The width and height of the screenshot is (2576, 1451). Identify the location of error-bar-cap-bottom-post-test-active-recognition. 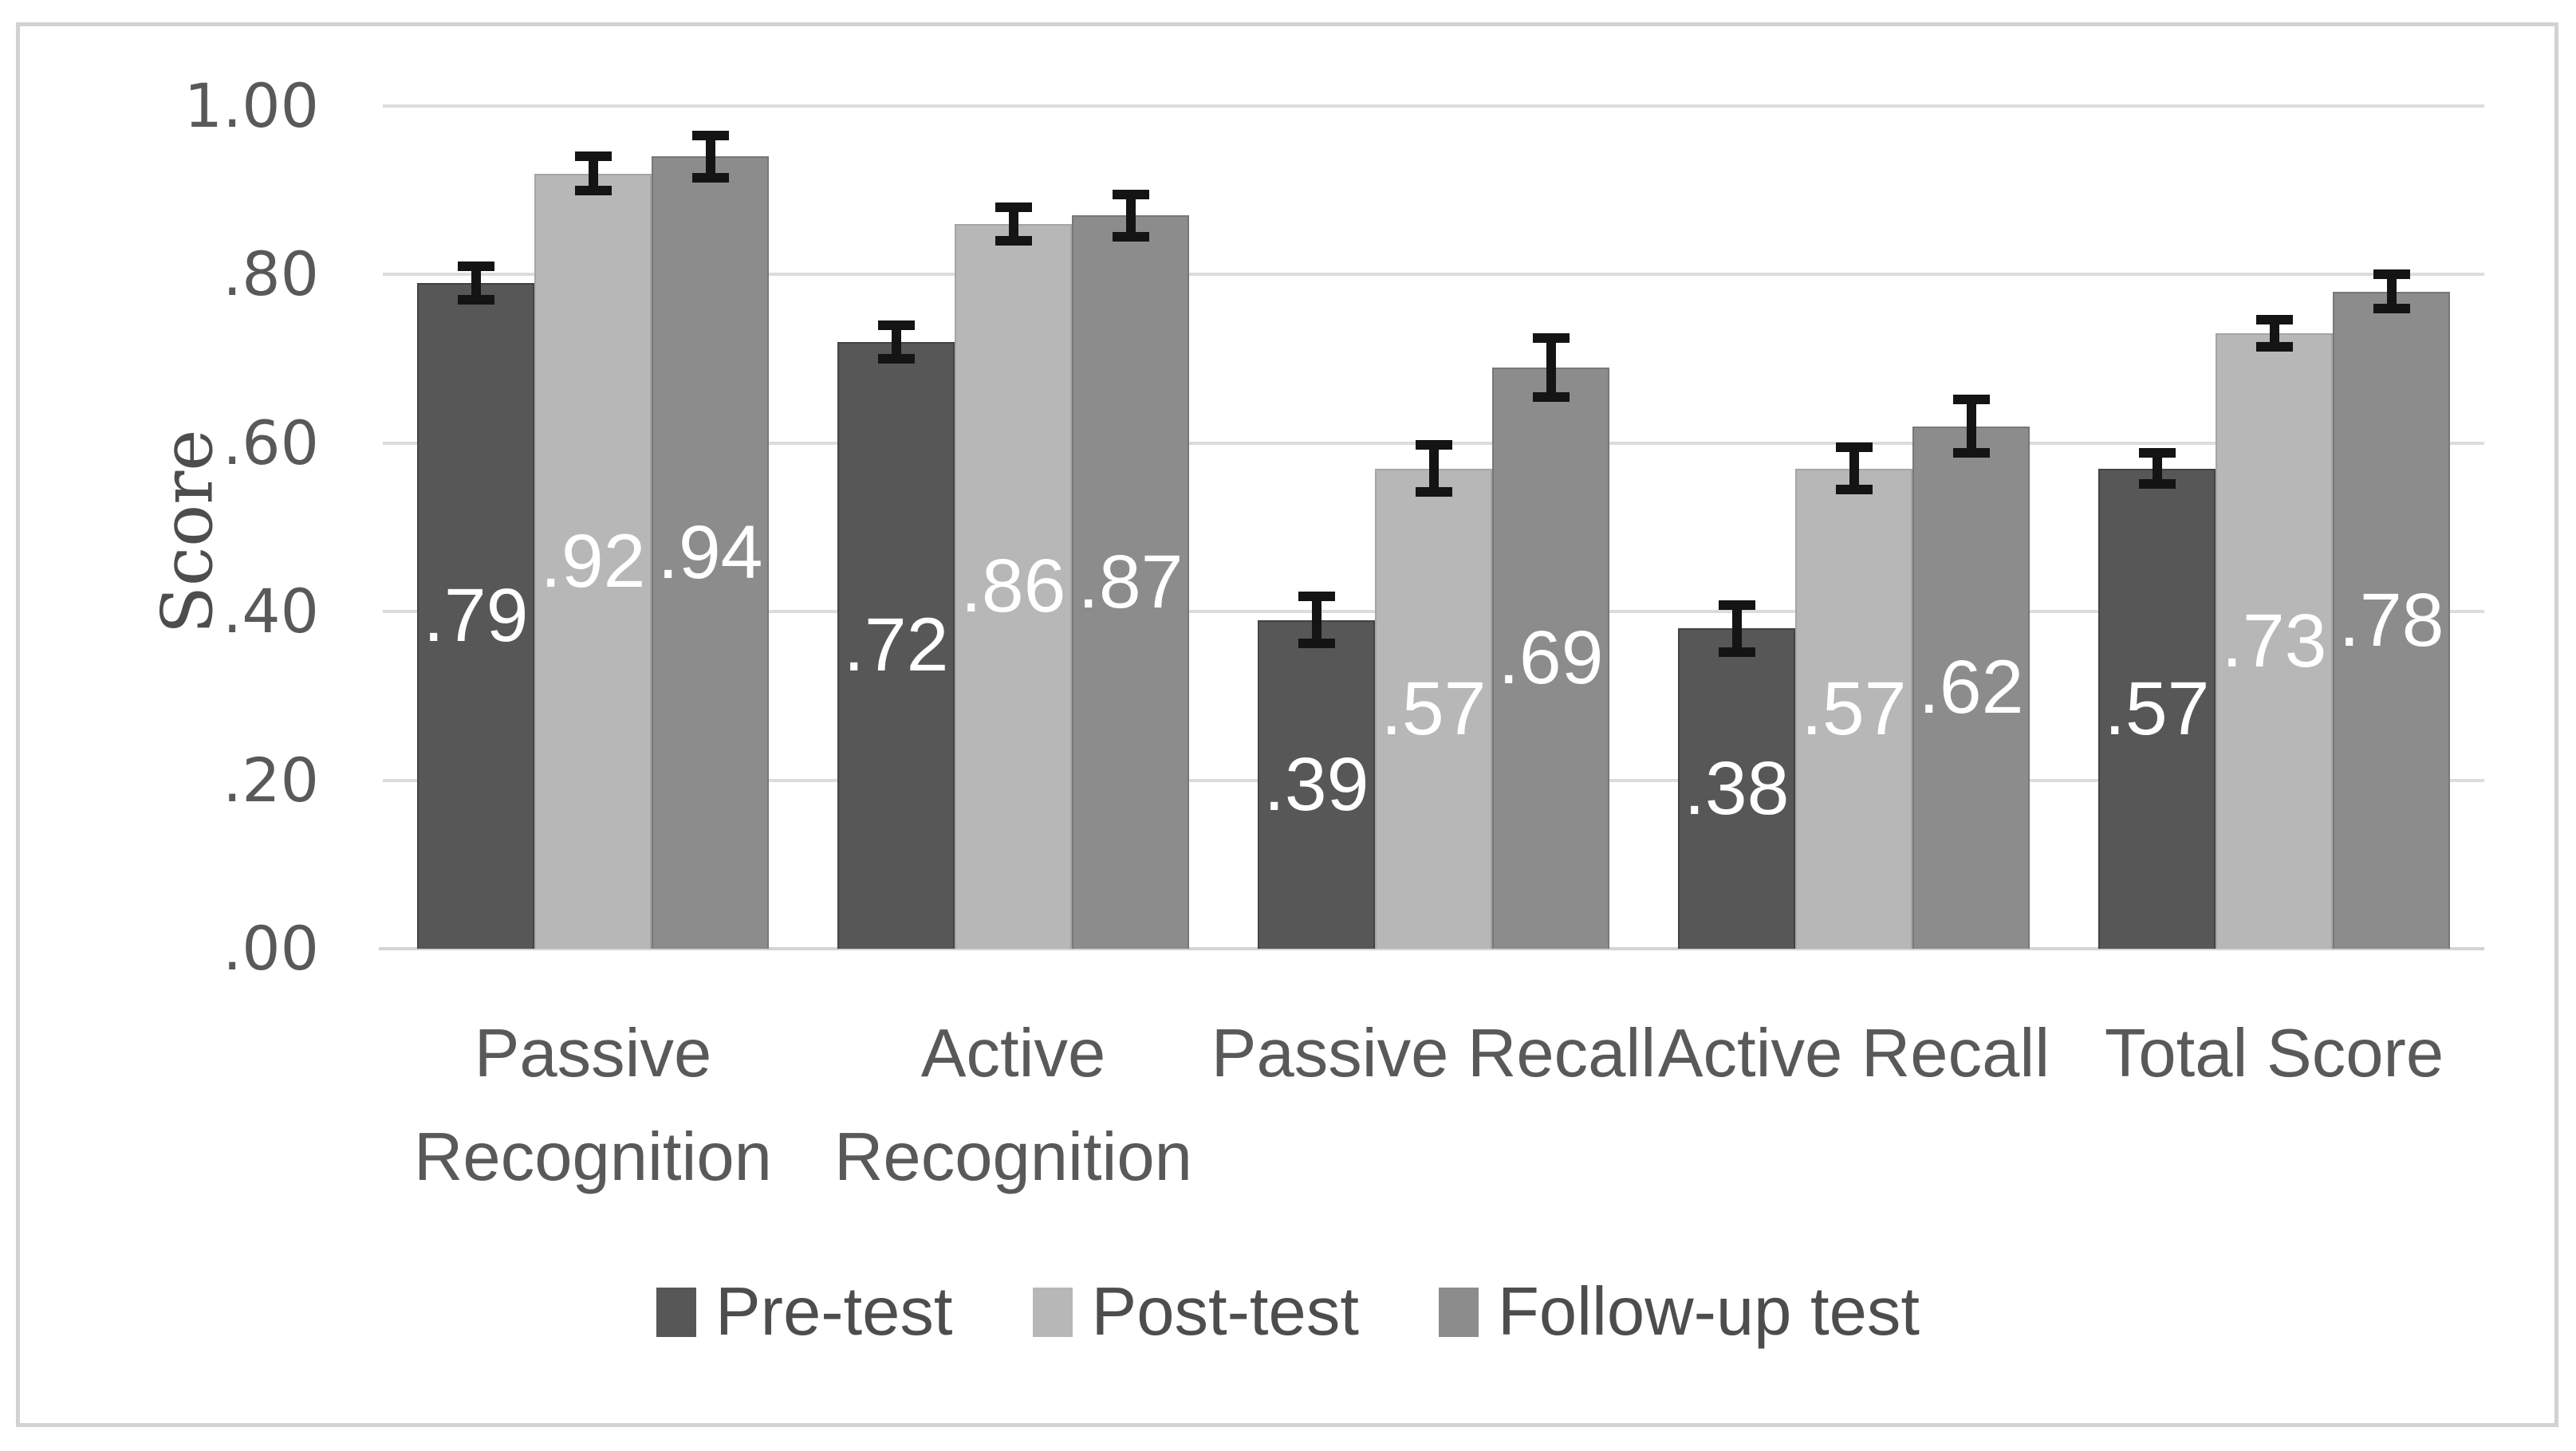
(1013, 241).